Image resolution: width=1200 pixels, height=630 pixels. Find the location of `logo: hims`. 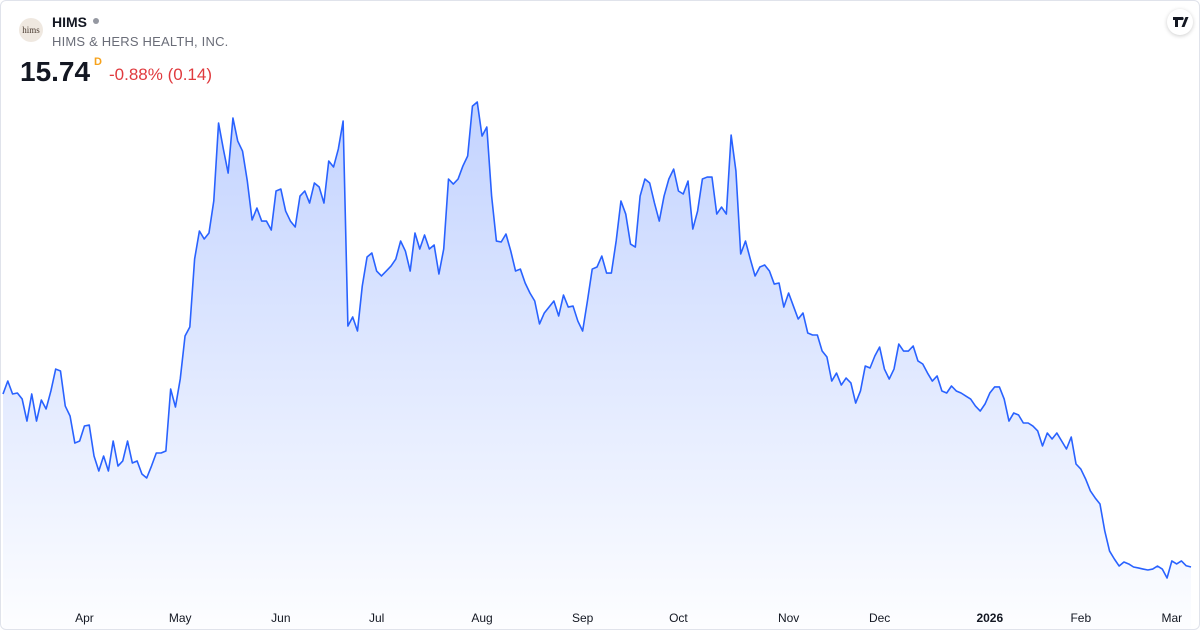

logo: hims is located at coordinates (31, 30).